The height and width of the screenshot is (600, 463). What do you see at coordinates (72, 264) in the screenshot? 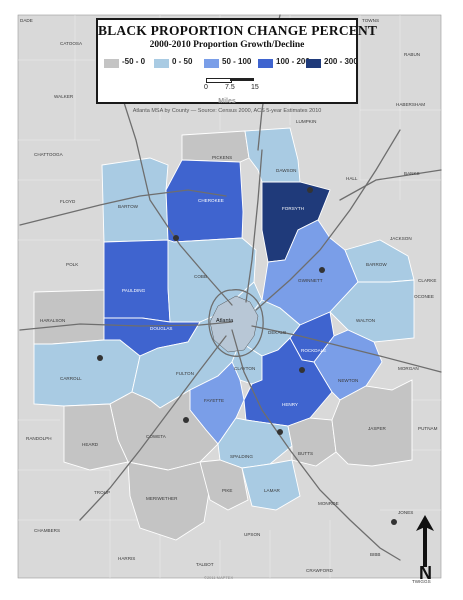
I see `label-polk: POLK` at bounding box center [72, 264].